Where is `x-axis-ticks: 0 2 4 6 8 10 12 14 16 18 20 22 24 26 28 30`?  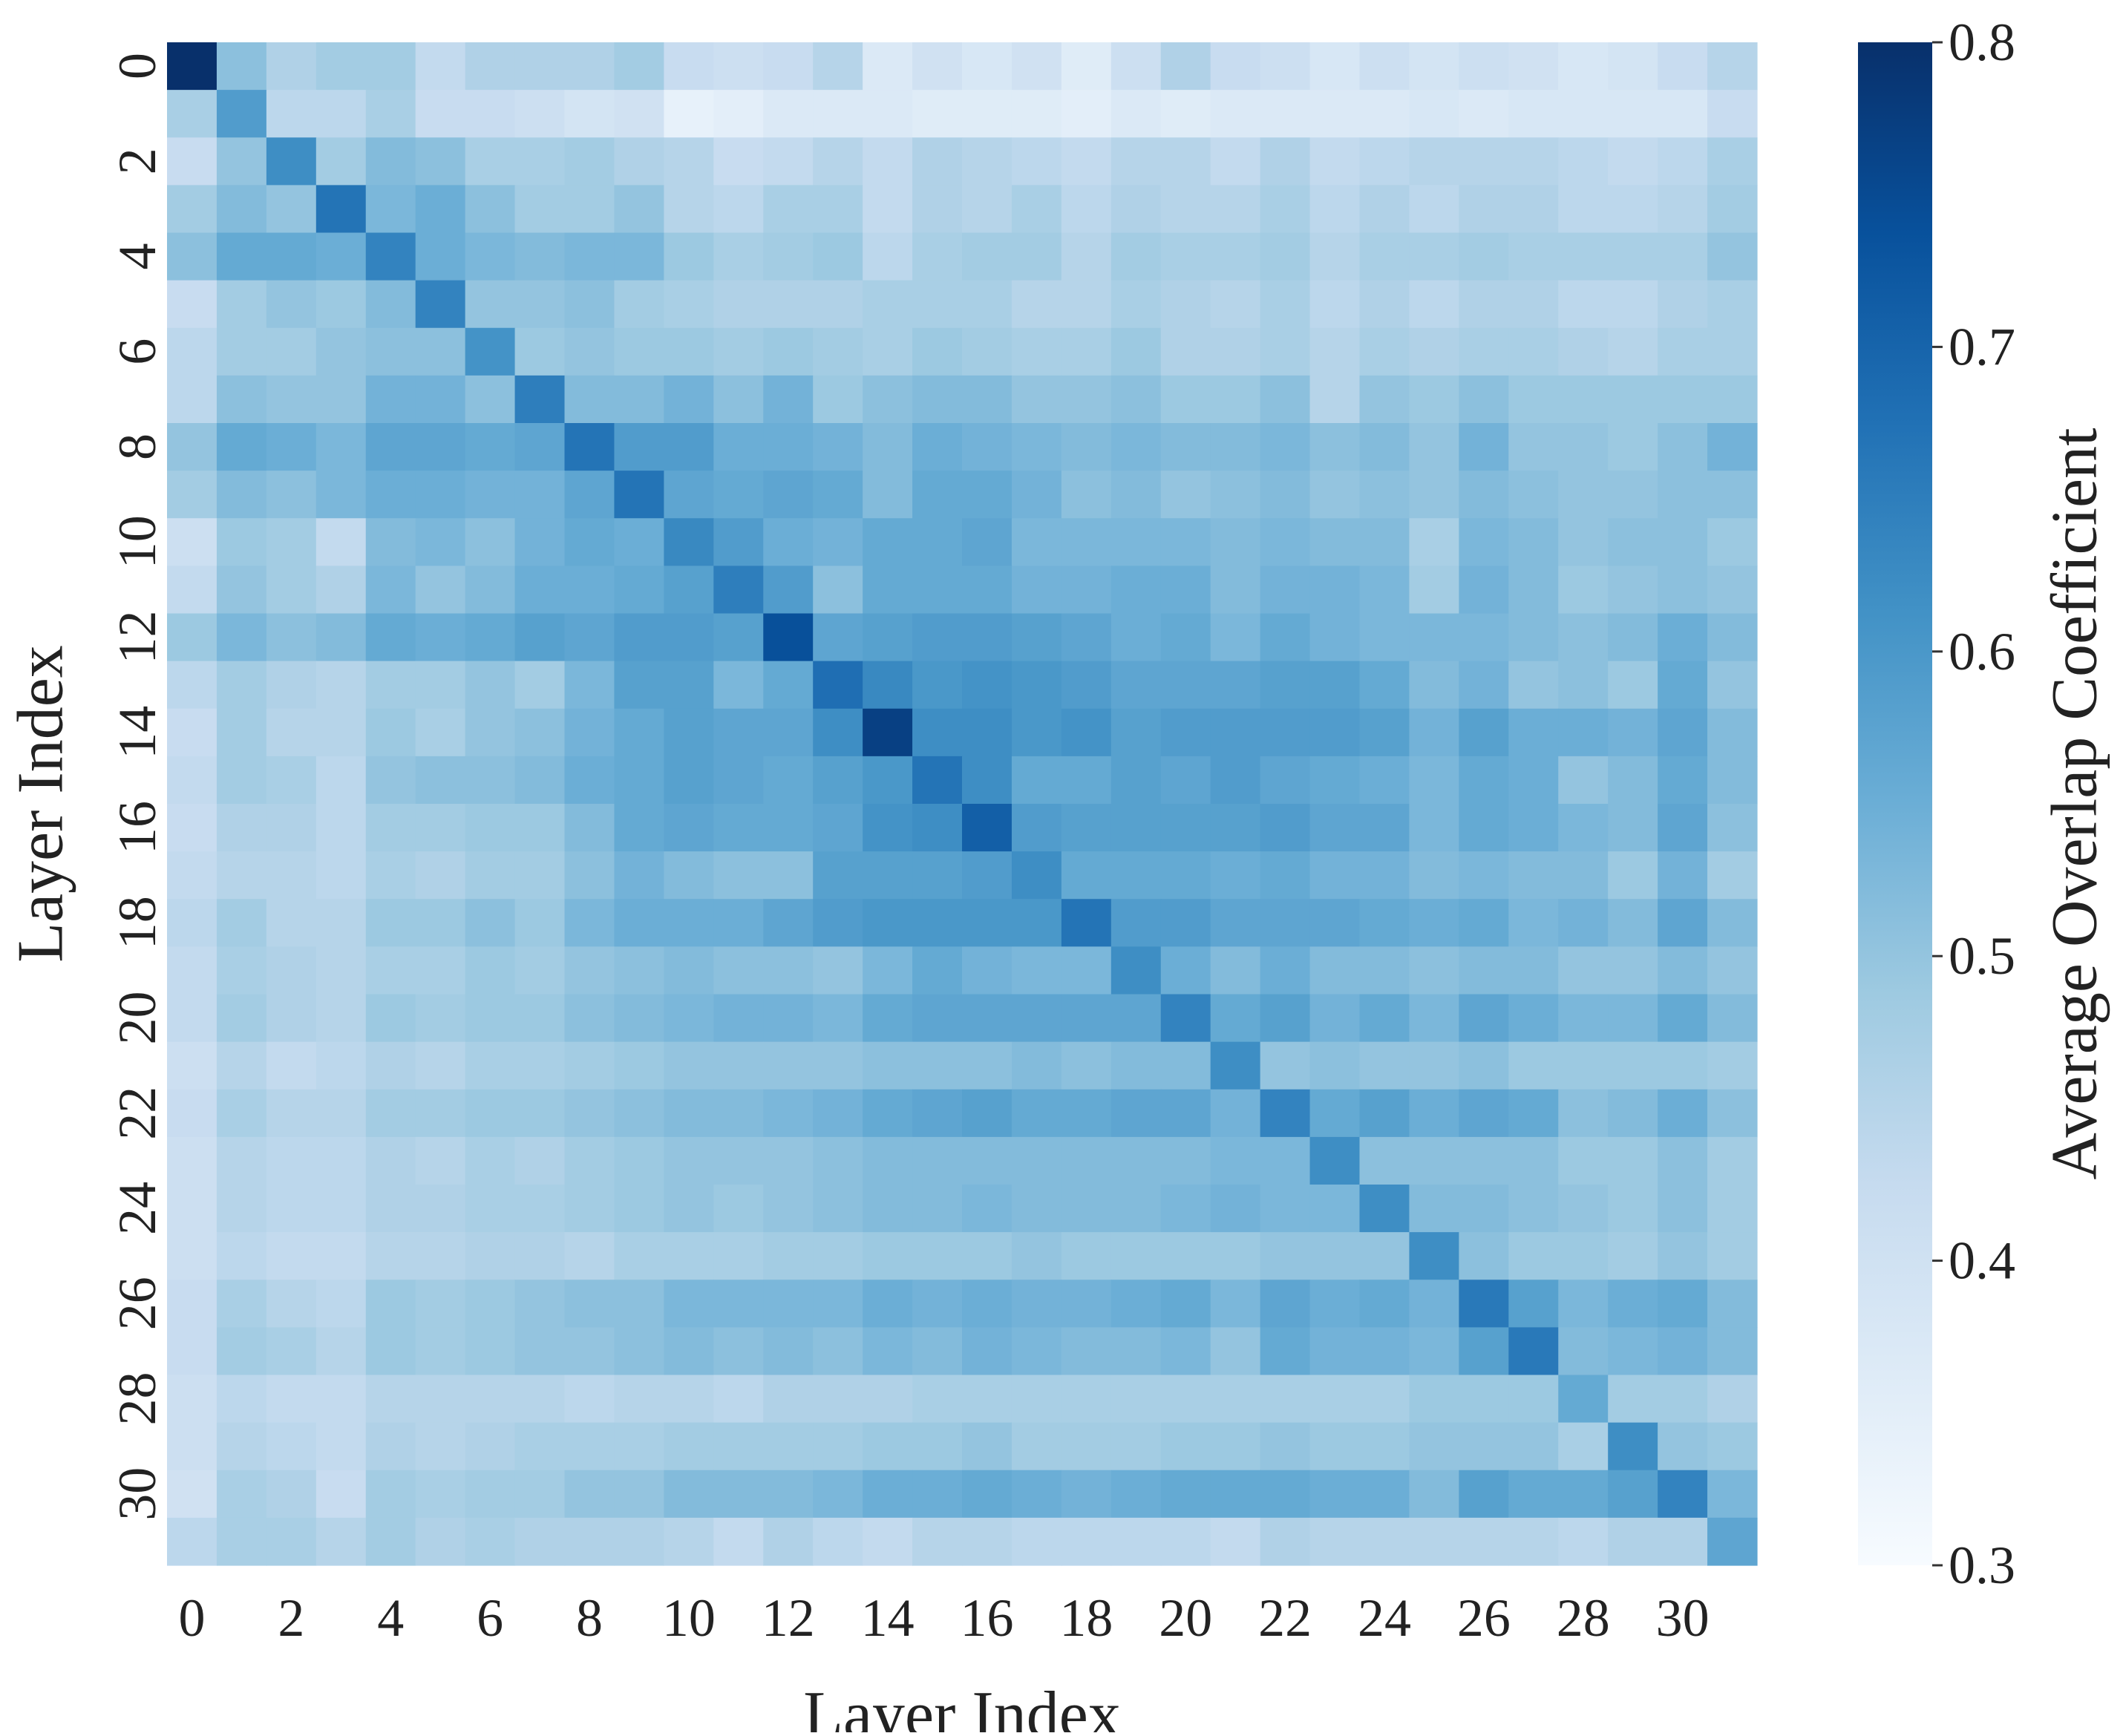 x-axis-ticks: 0 2 4 6 8 10 12 14 16 18 20 22 24 26 28 30 is located at coordinates (943, 1618).